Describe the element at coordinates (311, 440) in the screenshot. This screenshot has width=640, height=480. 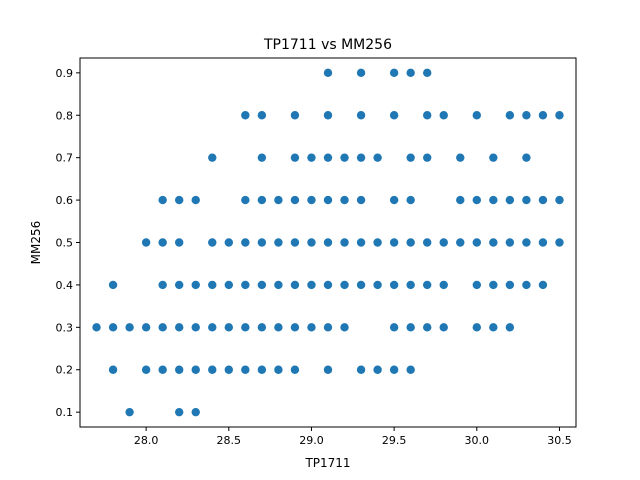
I see `x-tick-label: 29.0` at that location.